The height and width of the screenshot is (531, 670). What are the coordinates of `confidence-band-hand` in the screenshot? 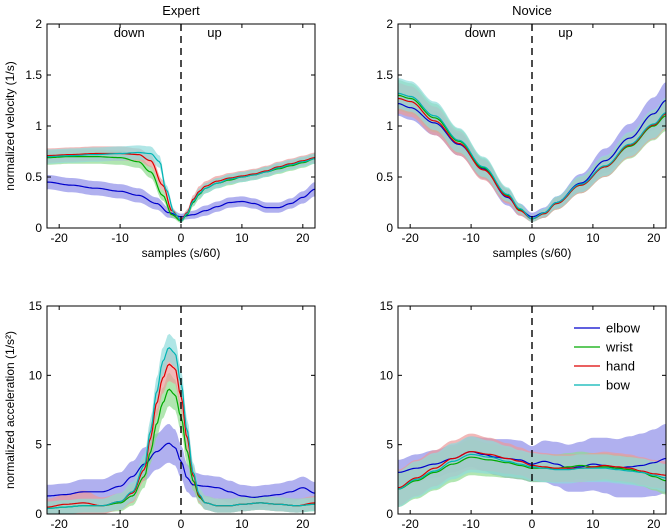 It's located at (181, 430).